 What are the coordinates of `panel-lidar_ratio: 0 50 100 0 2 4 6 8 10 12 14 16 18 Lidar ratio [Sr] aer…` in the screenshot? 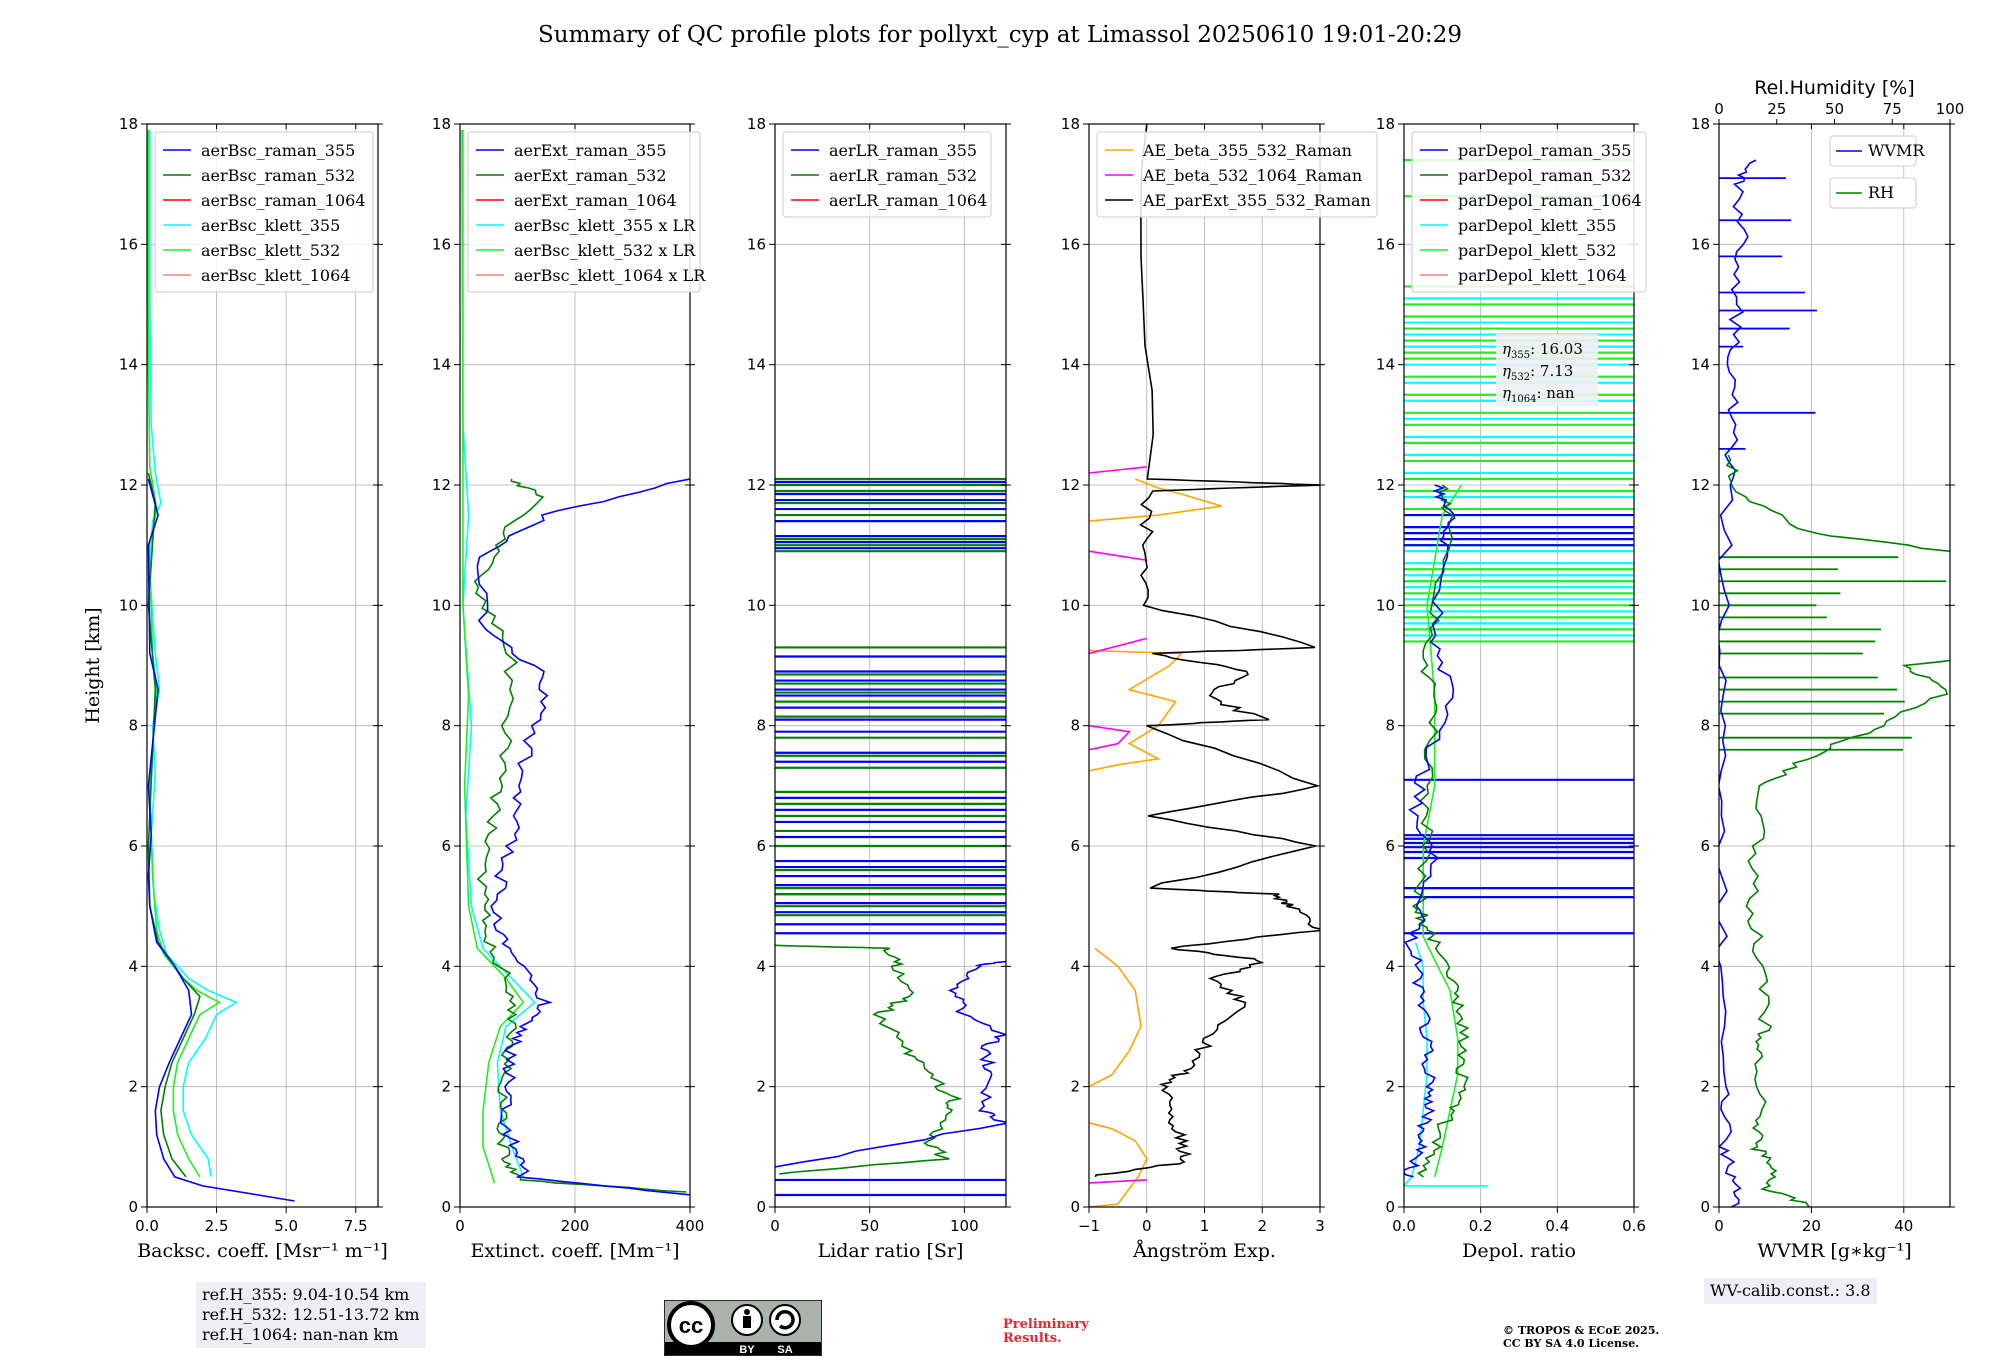 It's located at (879, 688).